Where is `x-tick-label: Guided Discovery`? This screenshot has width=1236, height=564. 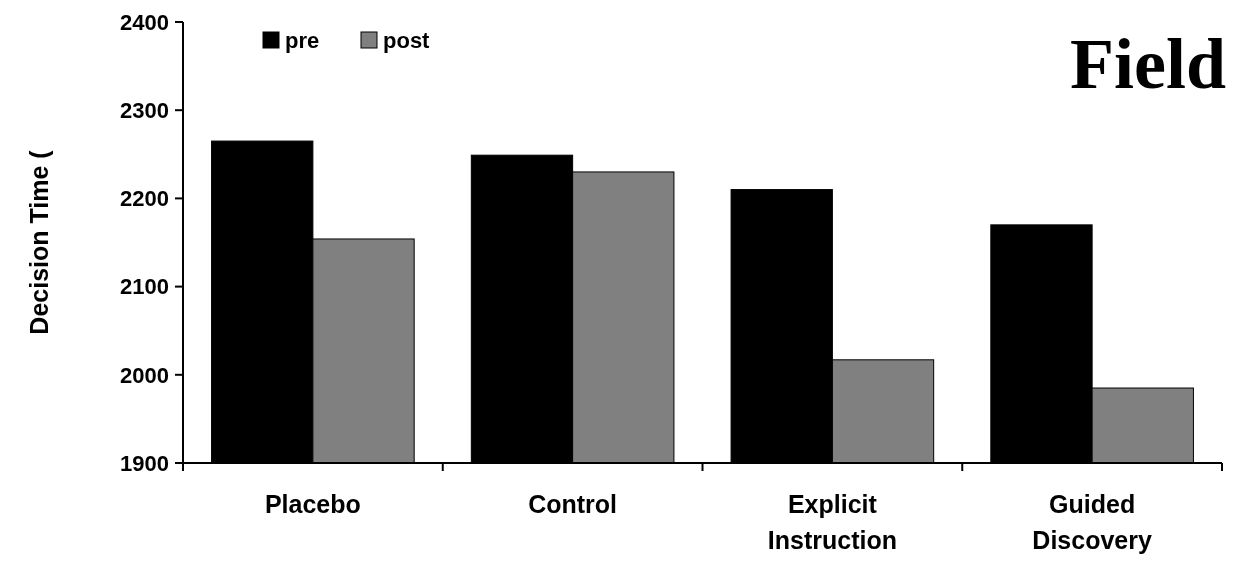
x-tick-label: Guided Discovery is located at coordinates (1092, 522).